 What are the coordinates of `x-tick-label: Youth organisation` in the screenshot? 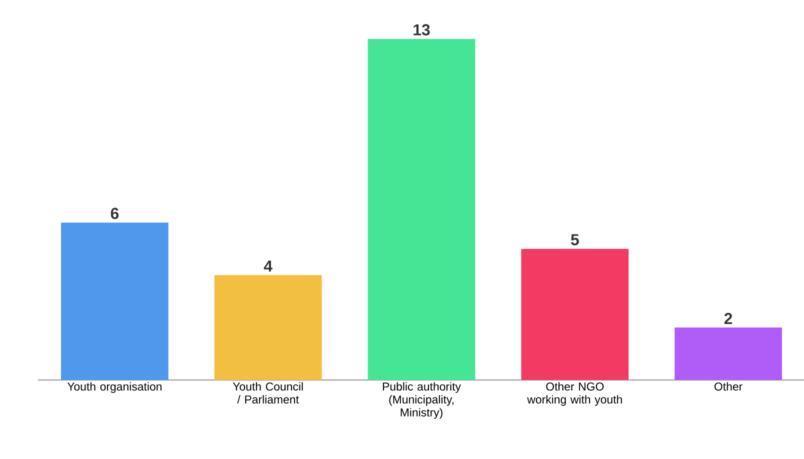 It's located at (114, 387).